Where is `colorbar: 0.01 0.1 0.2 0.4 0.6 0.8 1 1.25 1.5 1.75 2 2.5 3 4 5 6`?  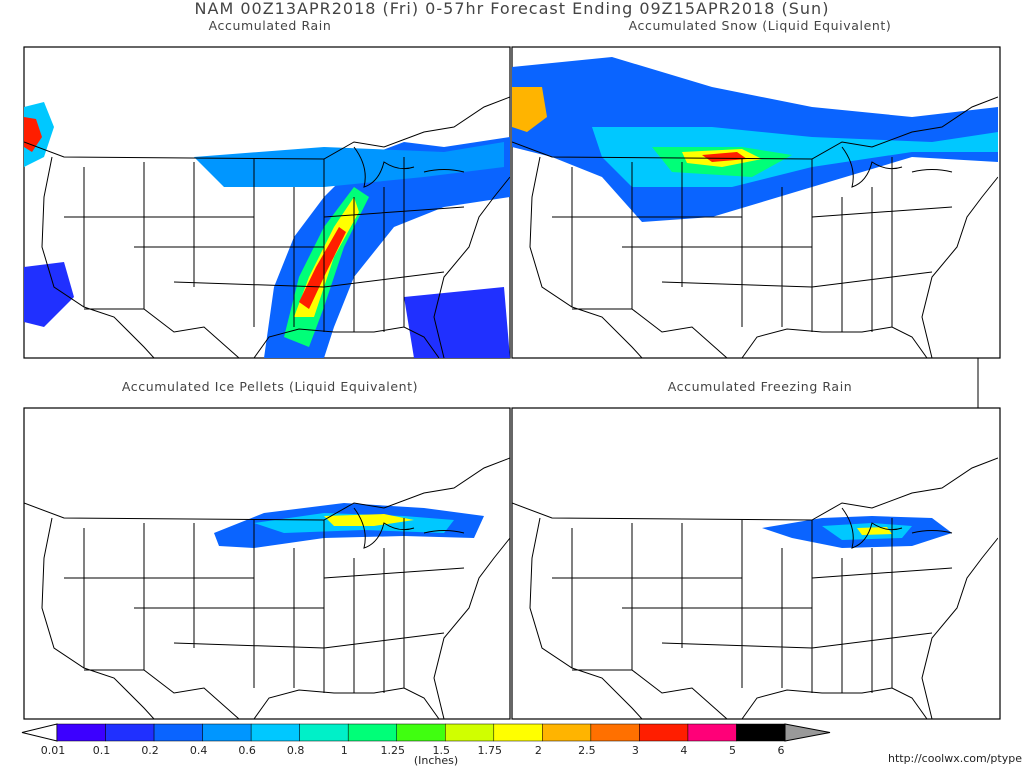
colorbar: 0.01 0.1 0.2 0.4 0.6 0.8 1 1.25 1.5 1.75 2 2.5 3 4 5 6 is located at coordinates (426, 740).